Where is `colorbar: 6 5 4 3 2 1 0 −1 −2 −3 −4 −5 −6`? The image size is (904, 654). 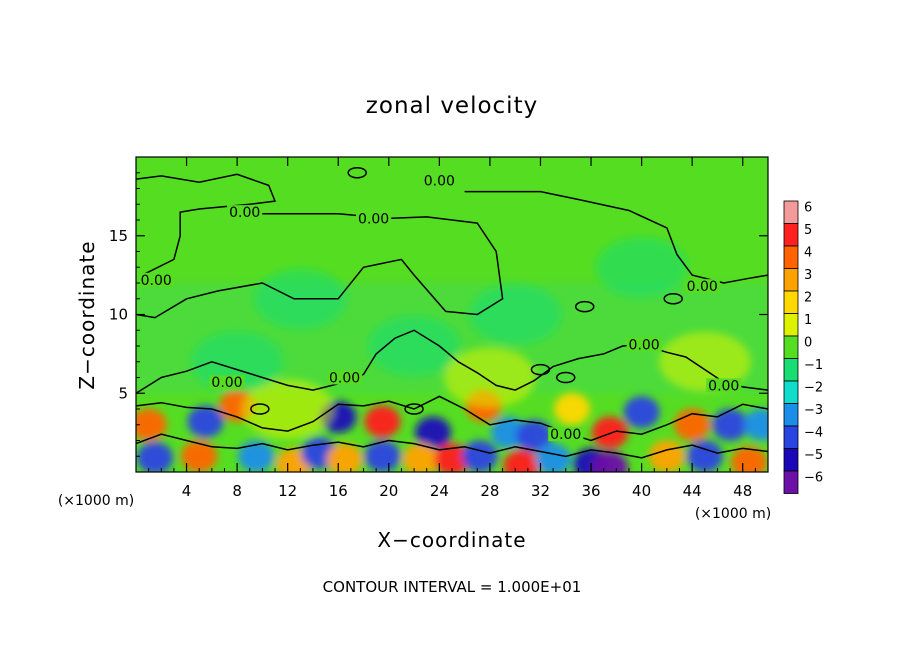
colorbar: 6 5 4 3 2 1 0 −1 −2 −3 −4 −5 −6 is located at coordinates (803, 347).